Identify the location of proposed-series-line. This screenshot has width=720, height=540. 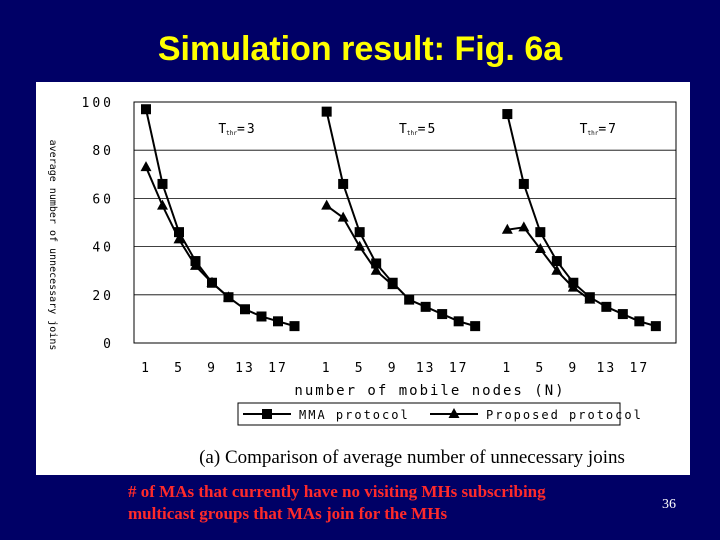
(549, 263).